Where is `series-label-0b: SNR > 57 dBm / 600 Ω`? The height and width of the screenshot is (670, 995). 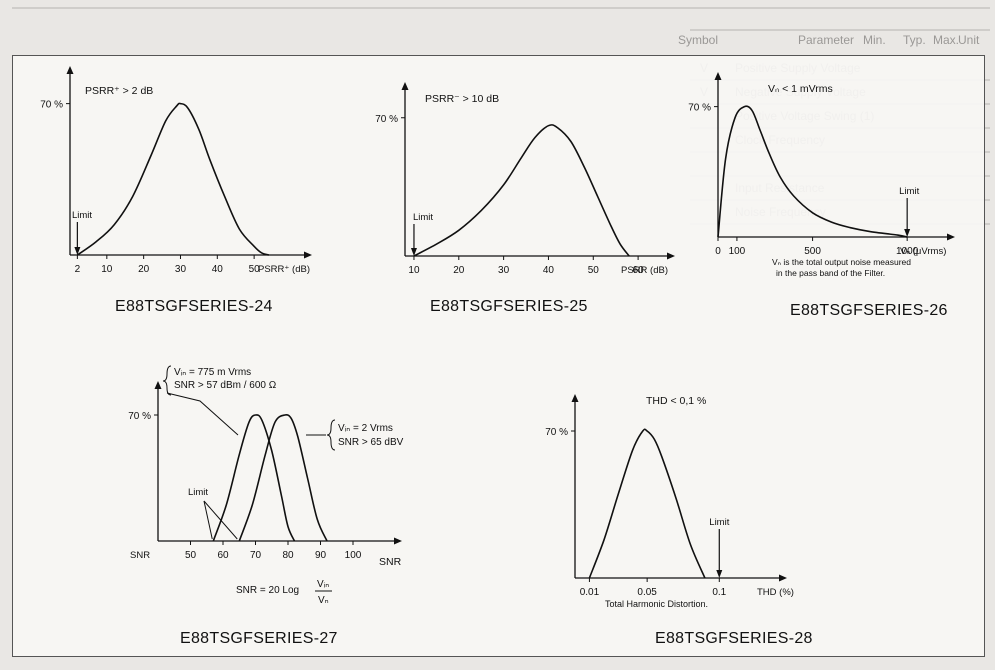
series-label-0b: SNR > 57 dBm / 600 Ω is located at coordinates (225, 385).